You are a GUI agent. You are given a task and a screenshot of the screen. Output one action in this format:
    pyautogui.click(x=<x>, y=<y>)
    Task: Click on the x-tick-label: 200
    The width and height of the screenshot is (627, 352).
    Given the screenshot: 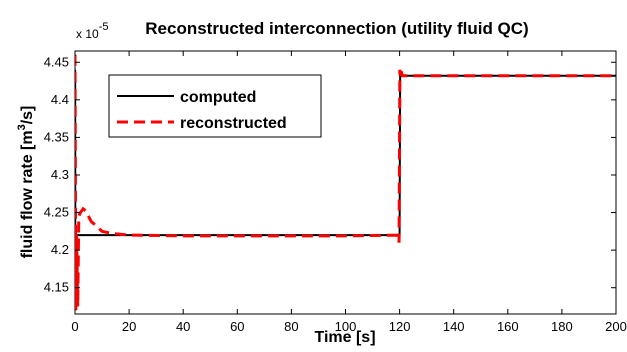 What is the action you would take?
    pyautogui.click(x=616, y=326)
    